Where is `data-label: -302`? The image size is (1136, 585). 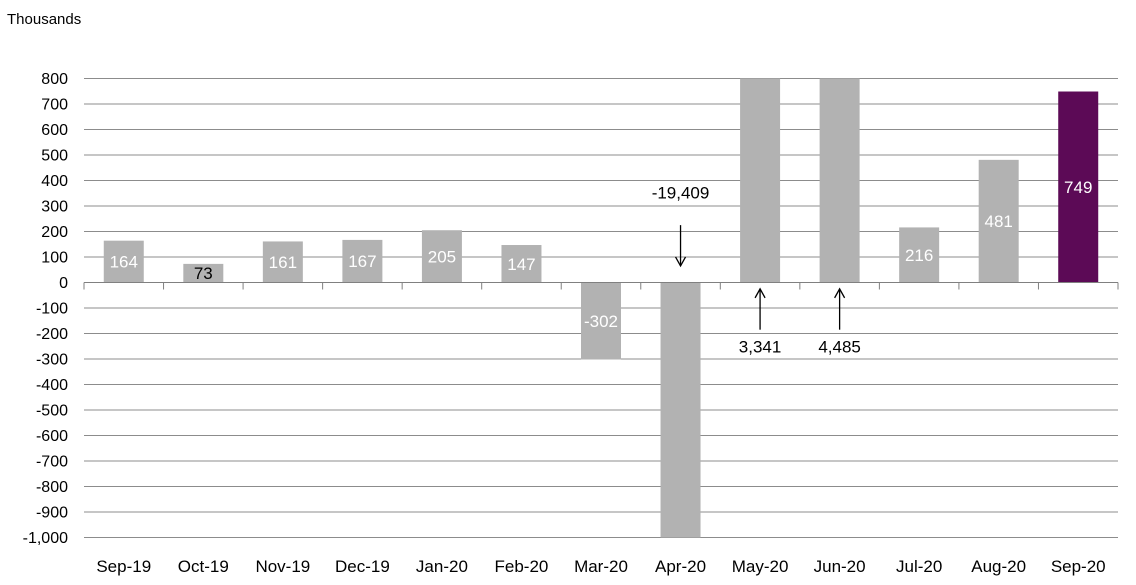 data-label: -302 is located at coordinates (601, 321).